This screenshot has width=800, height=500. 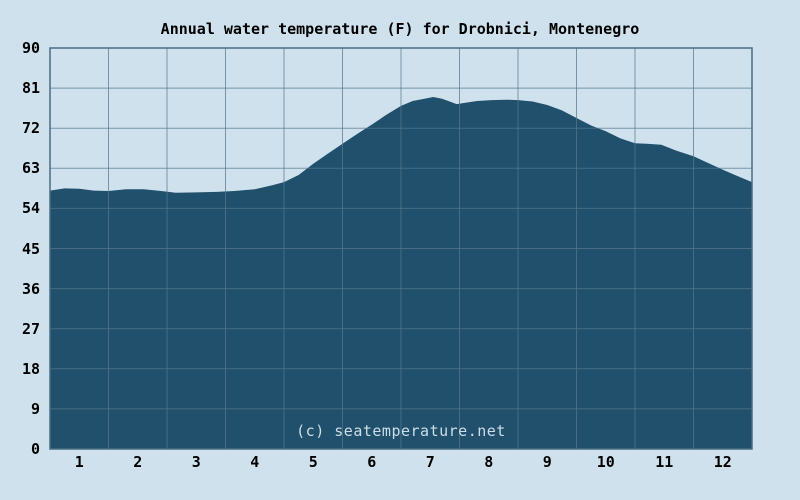 I want to click on x-tick-label: 11, so click(x=664, y=462).